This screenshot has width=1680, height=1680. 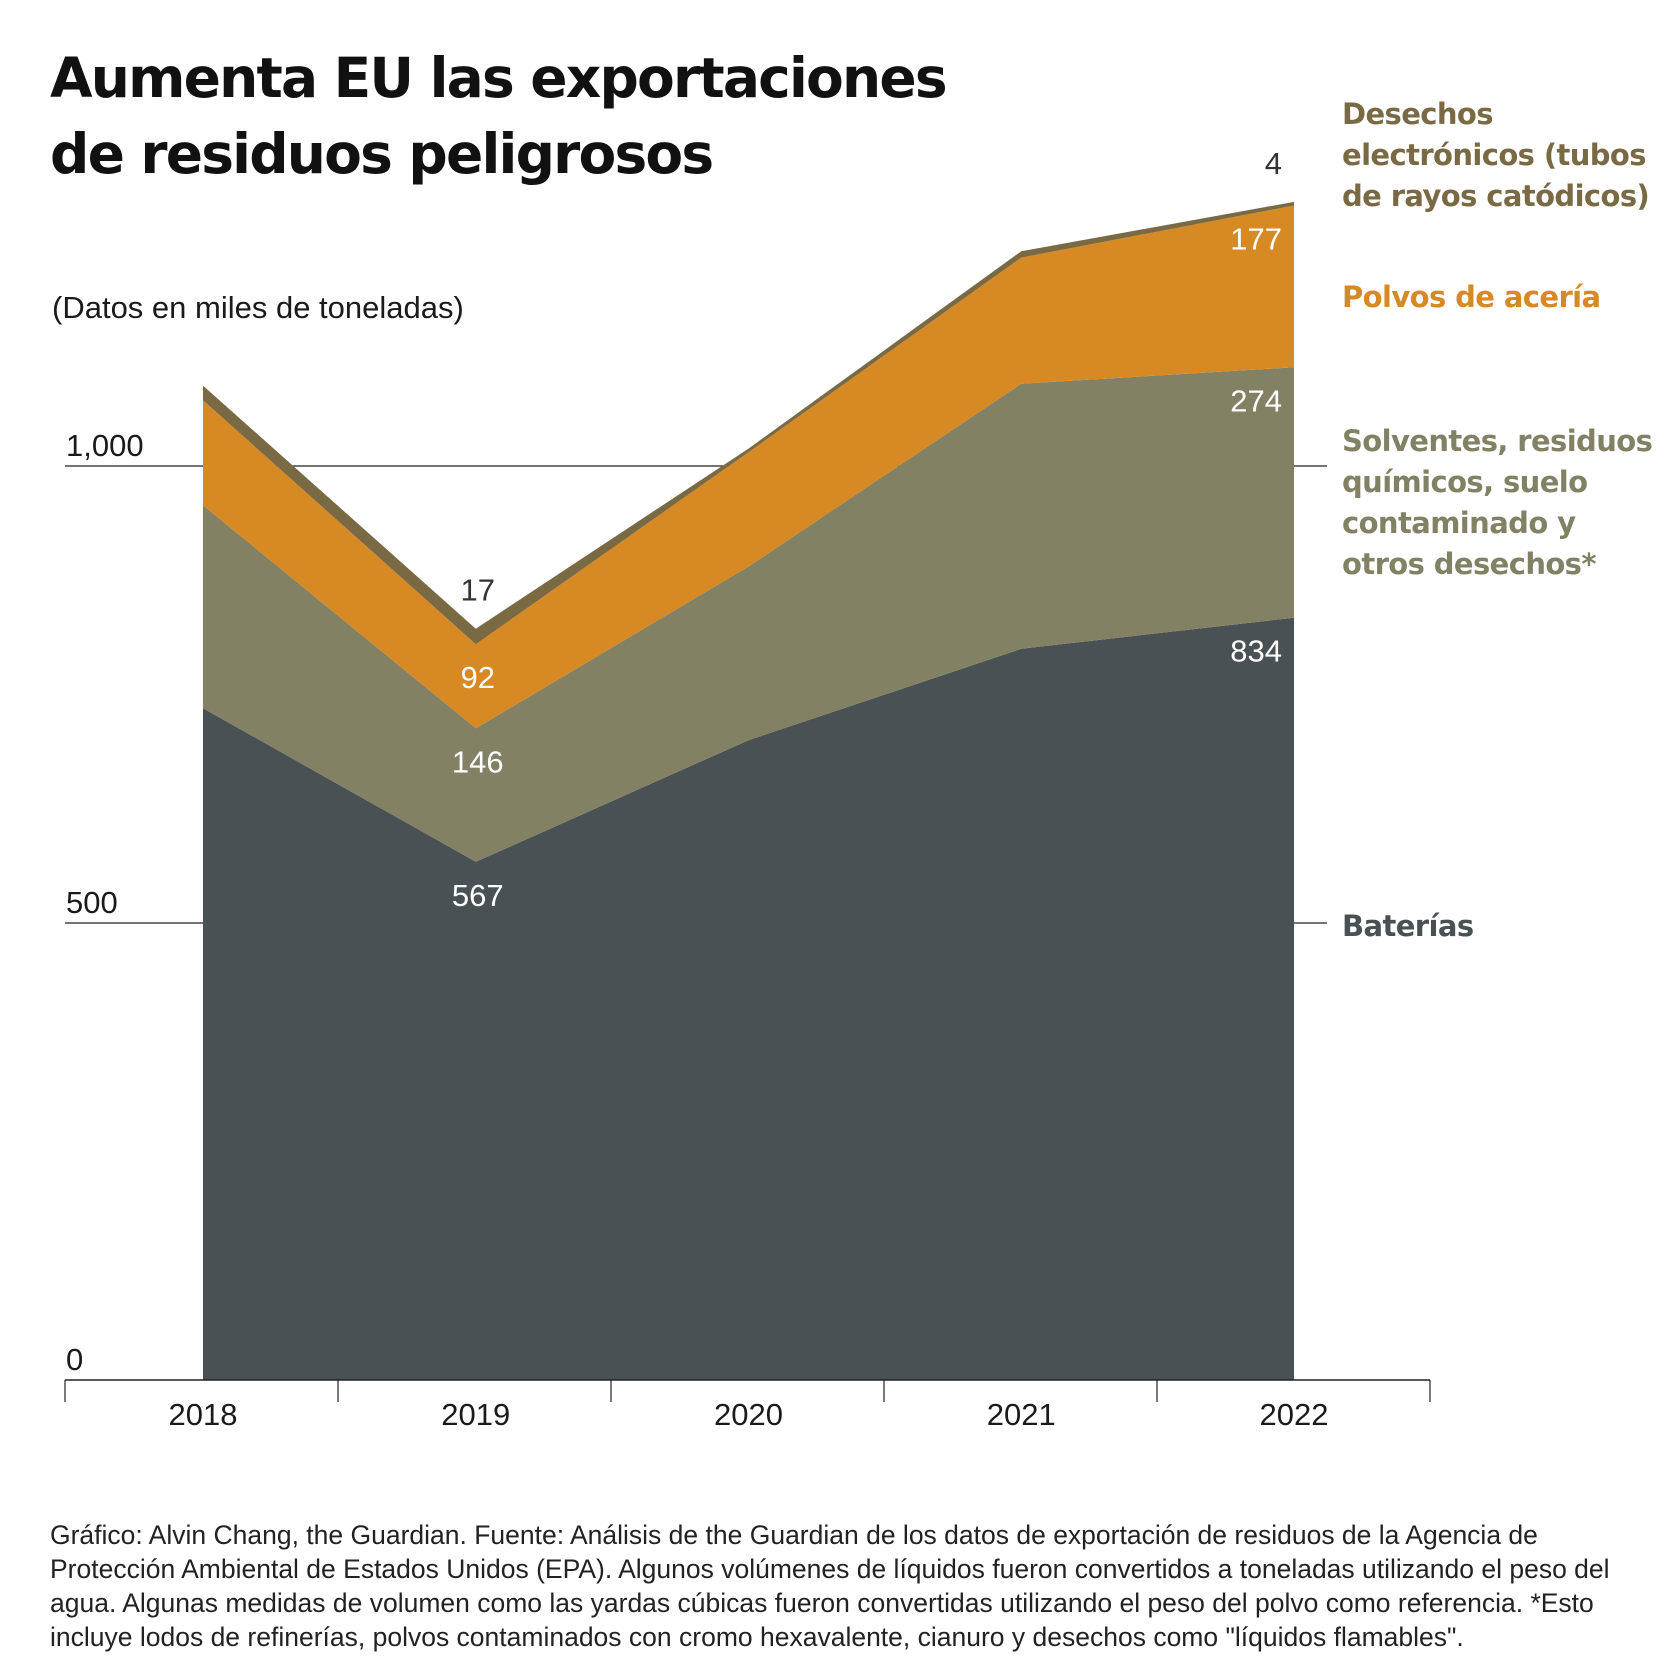 What do you see at coordinates (1256, 239) in the screenshot?
I see `data-label-polvos-2022: 177` at bounding box center [1256, 239].